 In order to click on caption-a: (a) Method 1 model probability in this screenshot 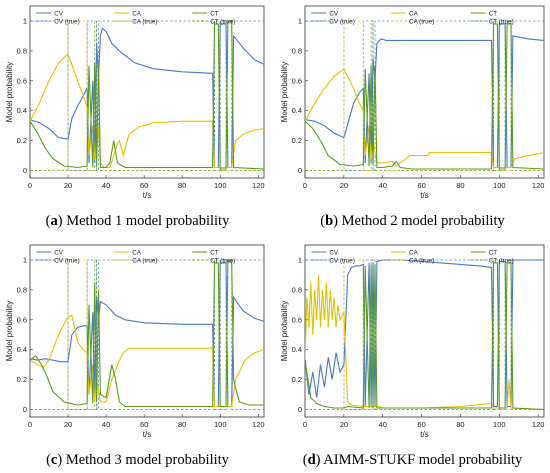, I will do `click(137, 221)`.